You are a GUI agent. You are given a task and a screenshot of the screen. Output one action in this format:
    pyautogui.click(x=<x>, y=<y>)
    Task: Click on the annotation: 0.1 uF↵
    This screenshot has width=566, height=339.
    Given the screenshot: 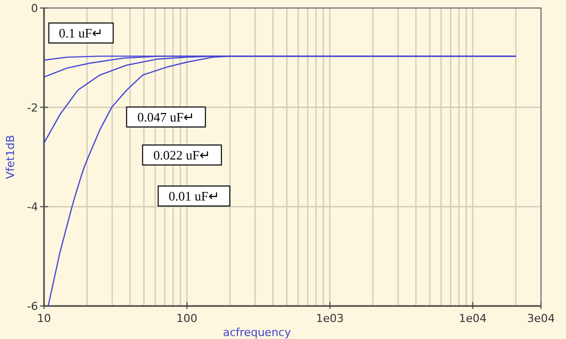 What is the action you would take?
    pyautogui.click(x=81, y=33)
    